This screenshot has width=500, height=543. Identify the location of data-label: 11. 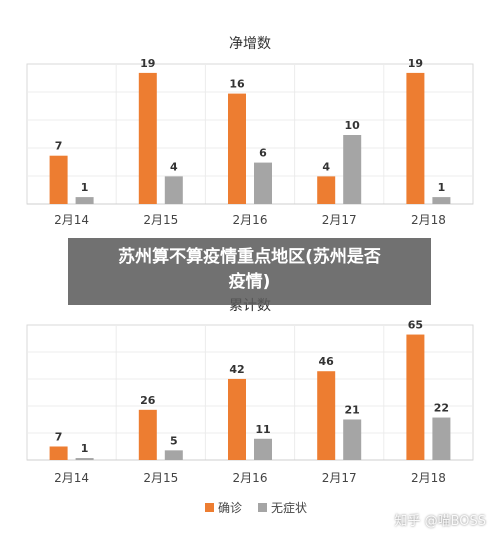
(262, 429).